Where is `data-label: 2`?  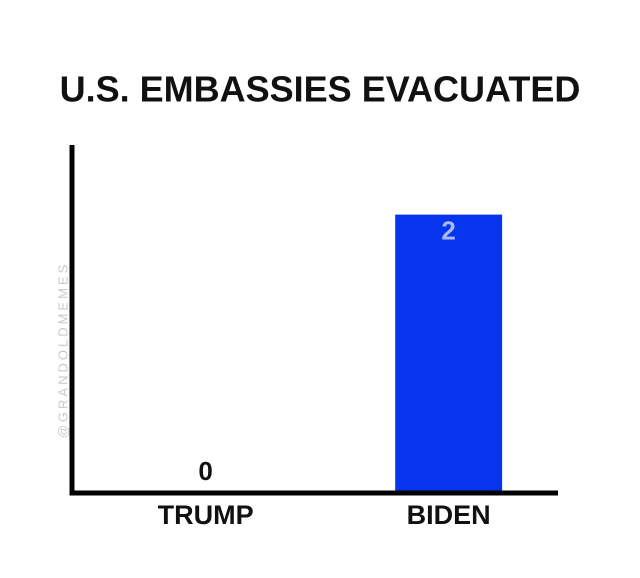 data-label: 2 is located at coordinates (448, 230).